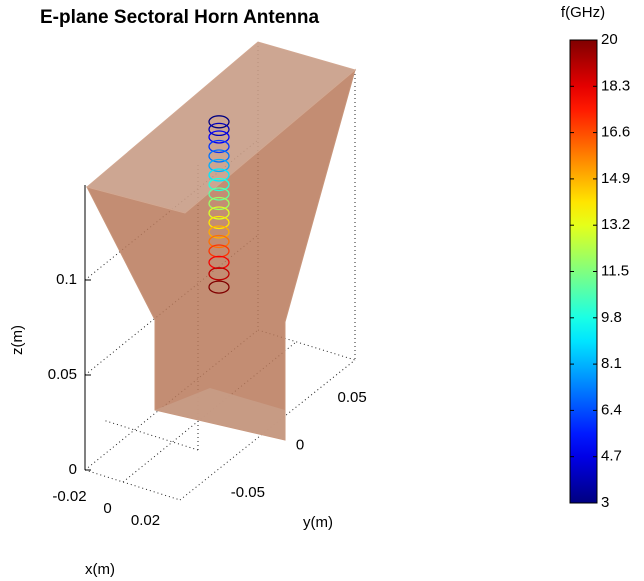 This screenshot has height=581, width=644. Describe the element at coordinates (248, 492) in the screenshot. I see `y-tick-label: -0.05` at that location.